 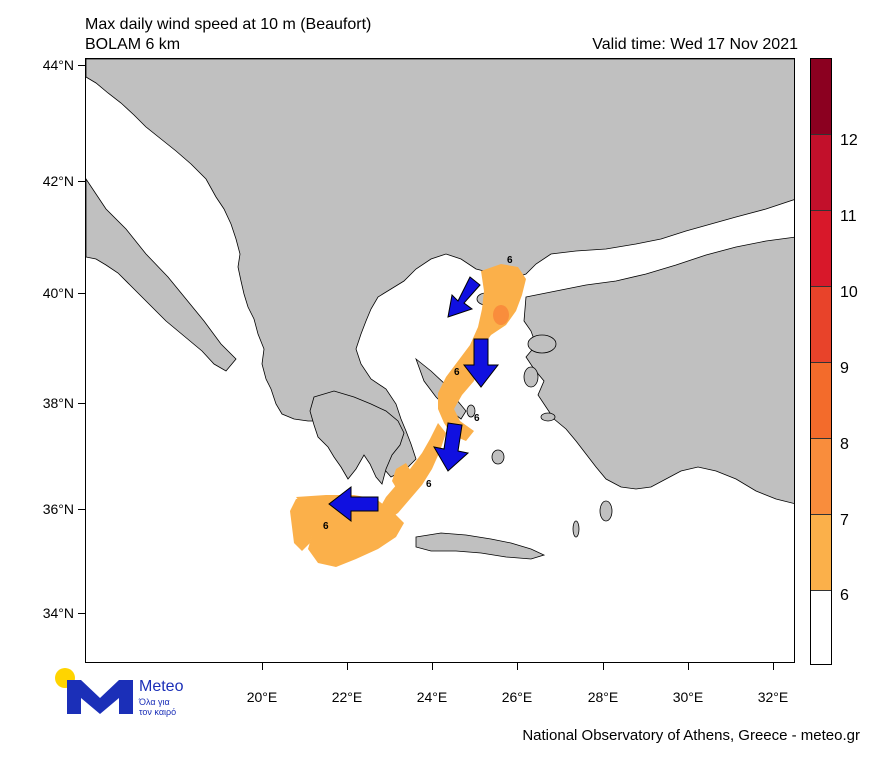 I want to click on lon-label: 20°E, so click(x=262, y=697).